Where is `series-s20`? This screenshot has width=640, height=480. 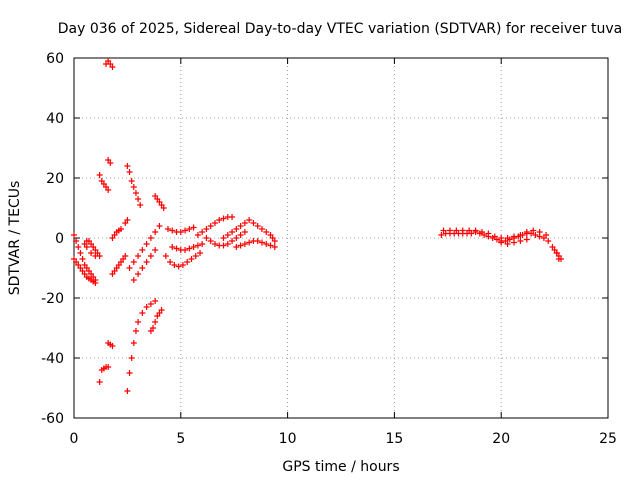 series-s20 is located at coordinates (187, 247).